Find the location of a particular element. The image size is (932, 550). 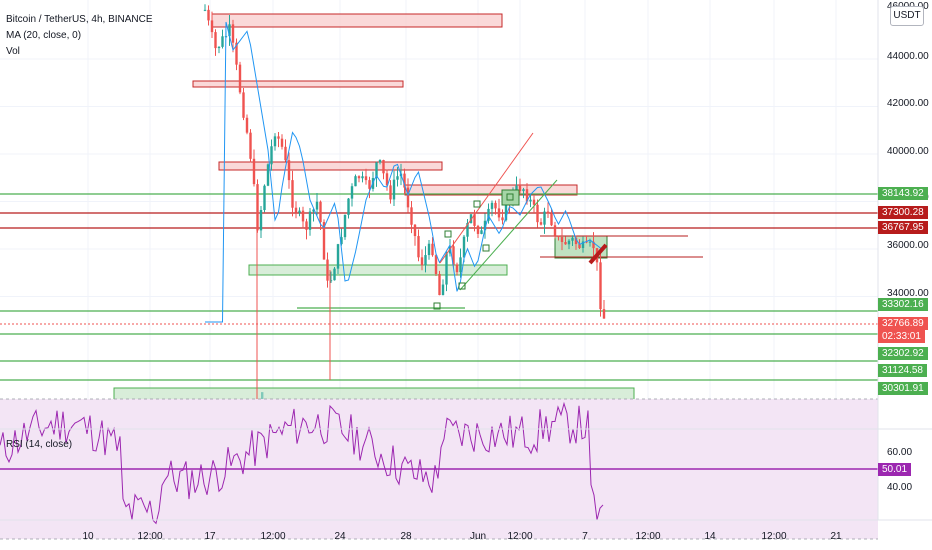

time-label: 24 is located at coordinates (340, 536).